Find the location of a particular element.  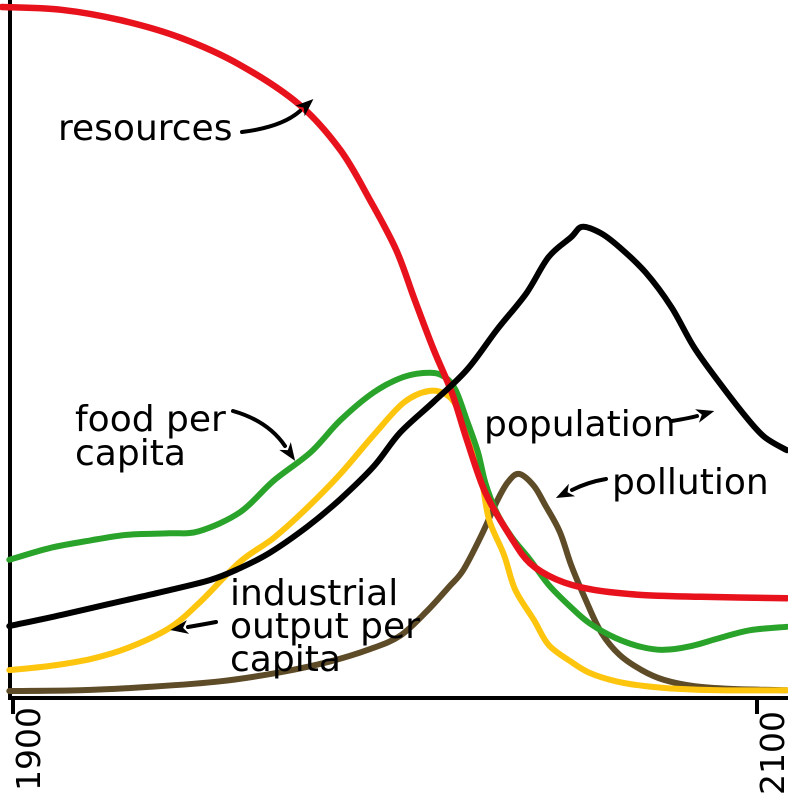

industrial-output-label-line1: industrial is located at coordinates (314, 593).